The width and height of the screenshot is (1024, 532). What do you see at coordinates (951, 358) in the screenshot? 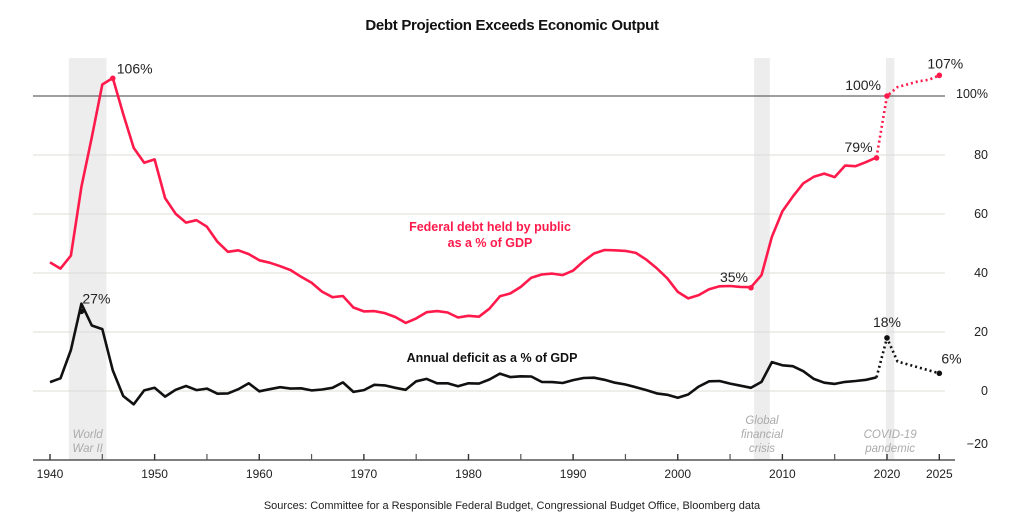
I see `data-label: 6%` at bounding box center [951, 358].